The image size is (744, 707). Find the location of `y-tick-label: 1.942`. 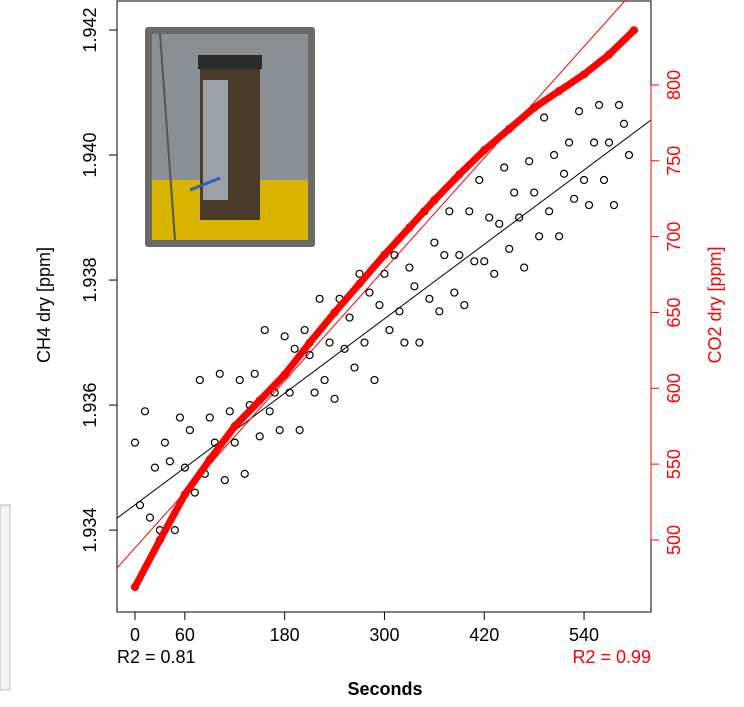

y-tick-label: 1.942 is located at coordinates (90, 29).